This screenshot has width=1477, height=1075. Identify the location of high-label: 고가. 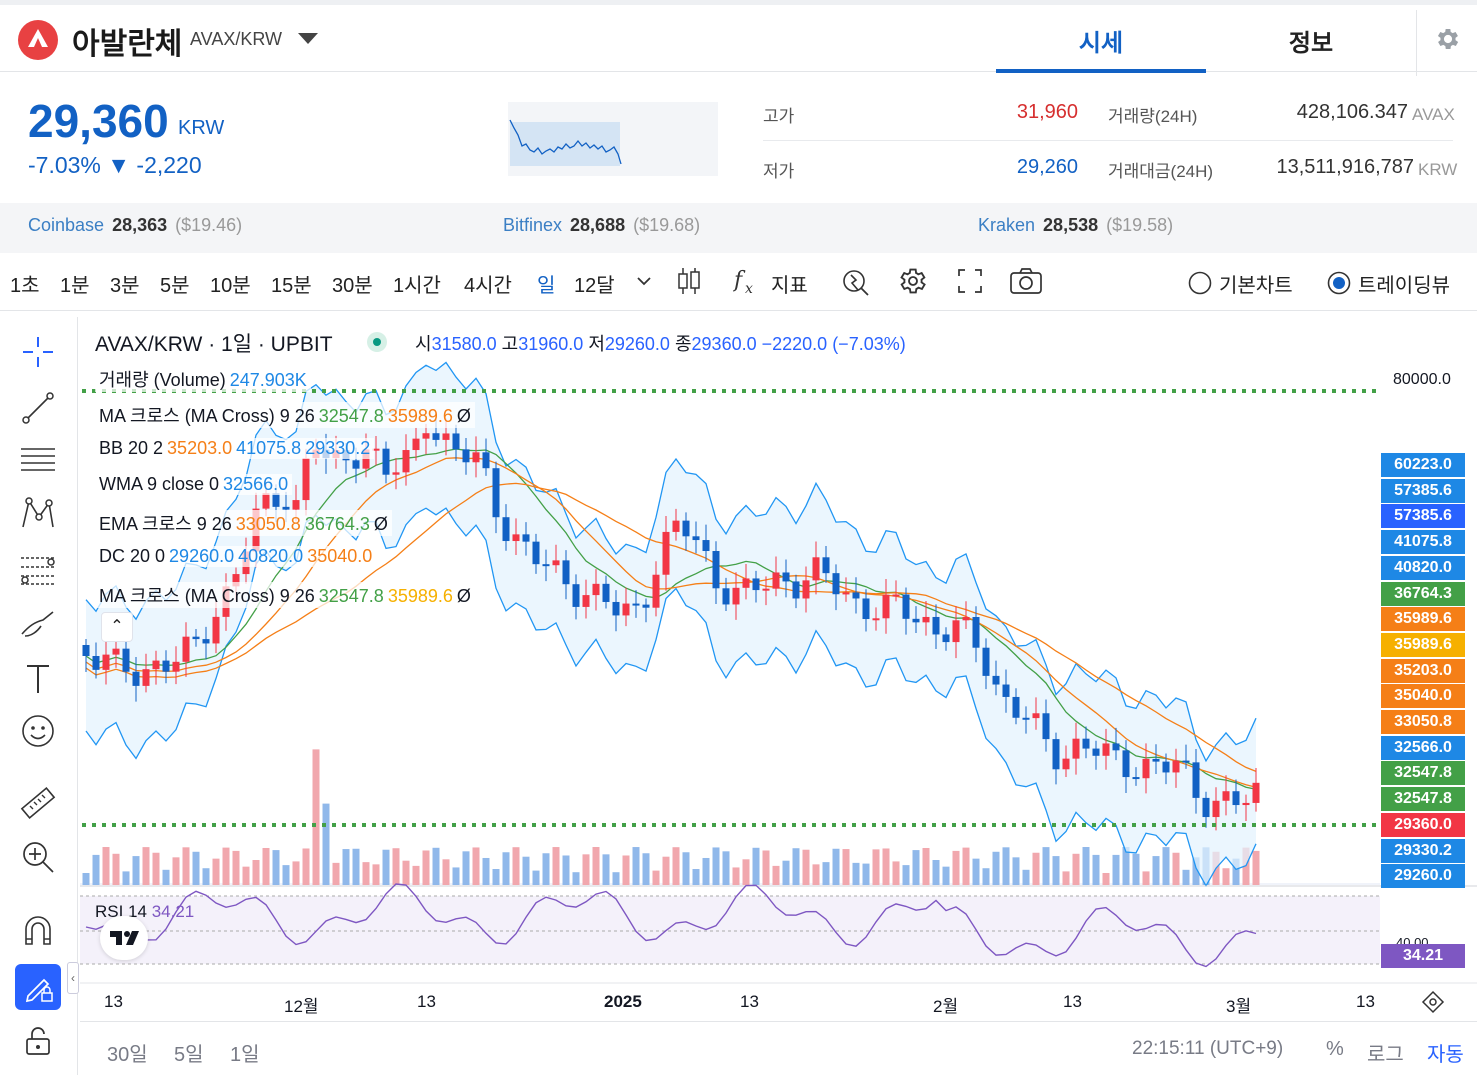
(779, 116).